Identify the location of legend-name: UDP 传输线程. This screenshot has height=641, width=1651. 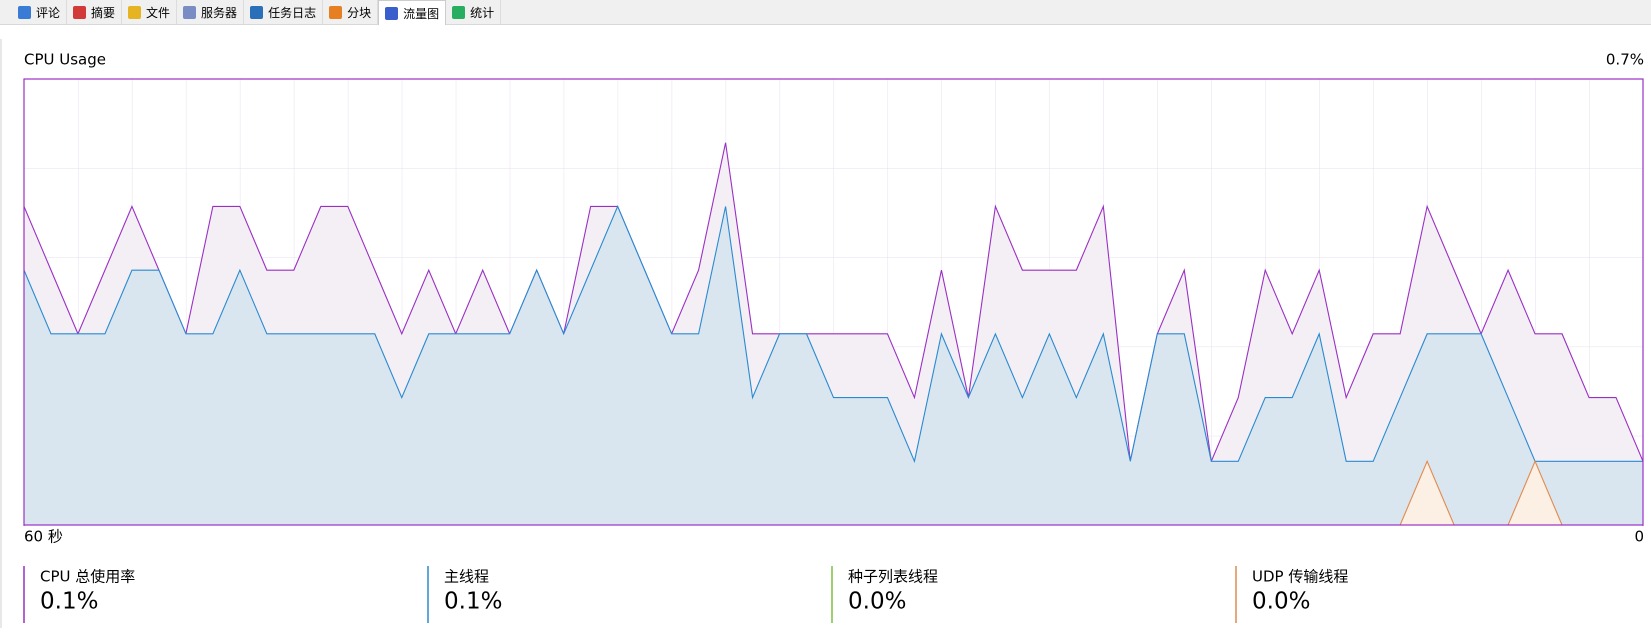
(1300, 577).